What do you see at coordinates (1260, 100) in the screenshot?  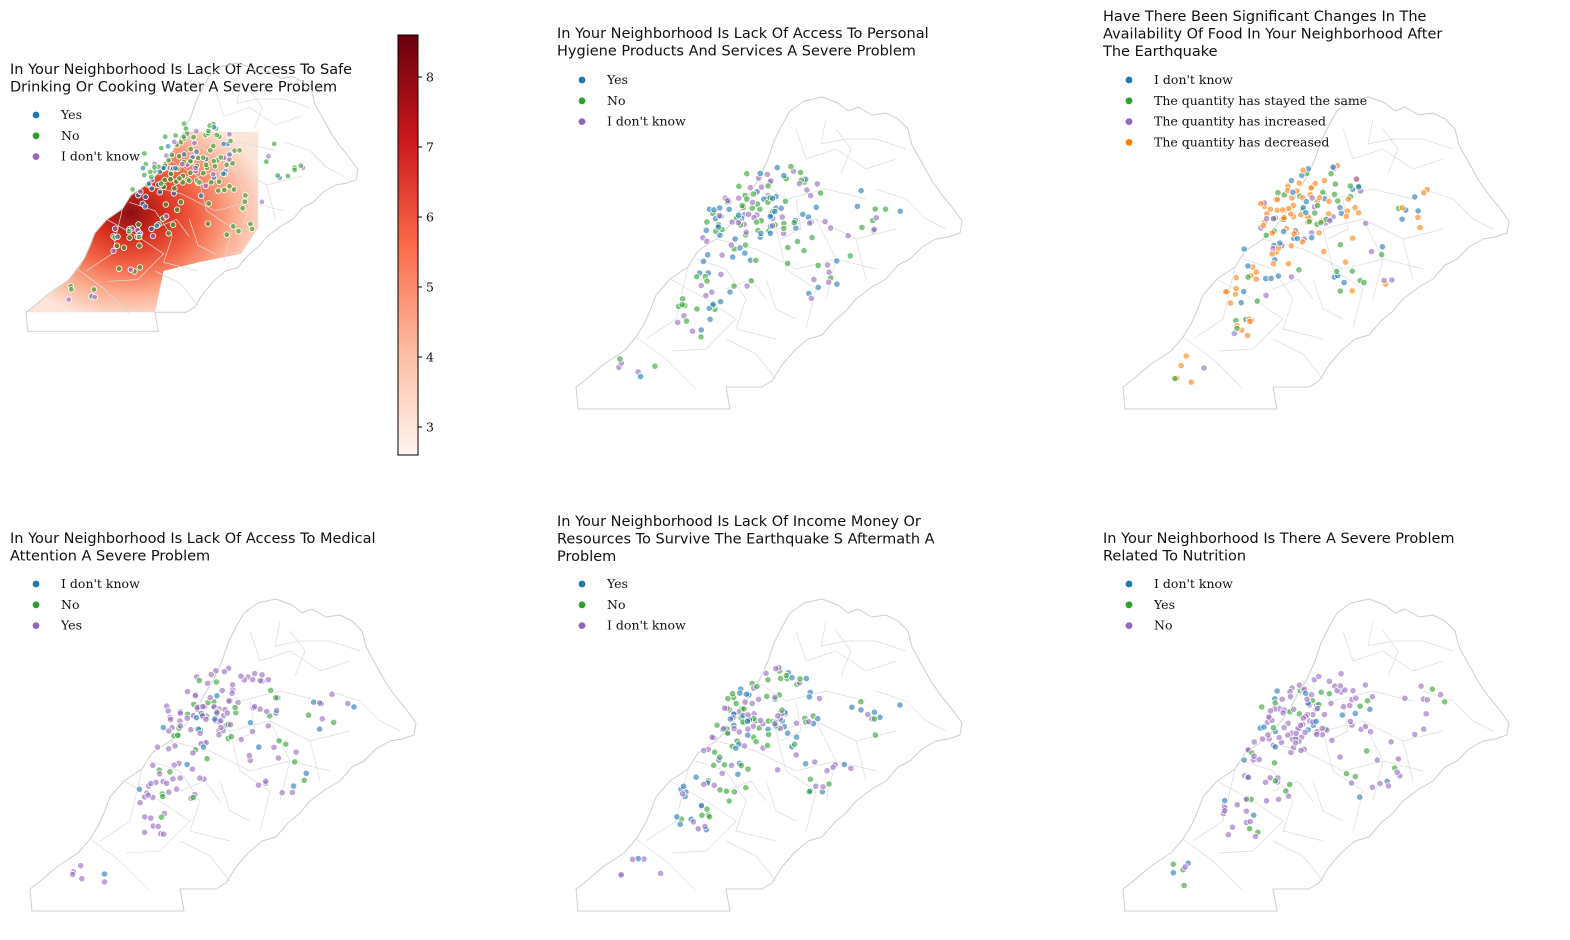 I see `legend-label: The quantity has stayed the same` at bounding box center [1260, 100].